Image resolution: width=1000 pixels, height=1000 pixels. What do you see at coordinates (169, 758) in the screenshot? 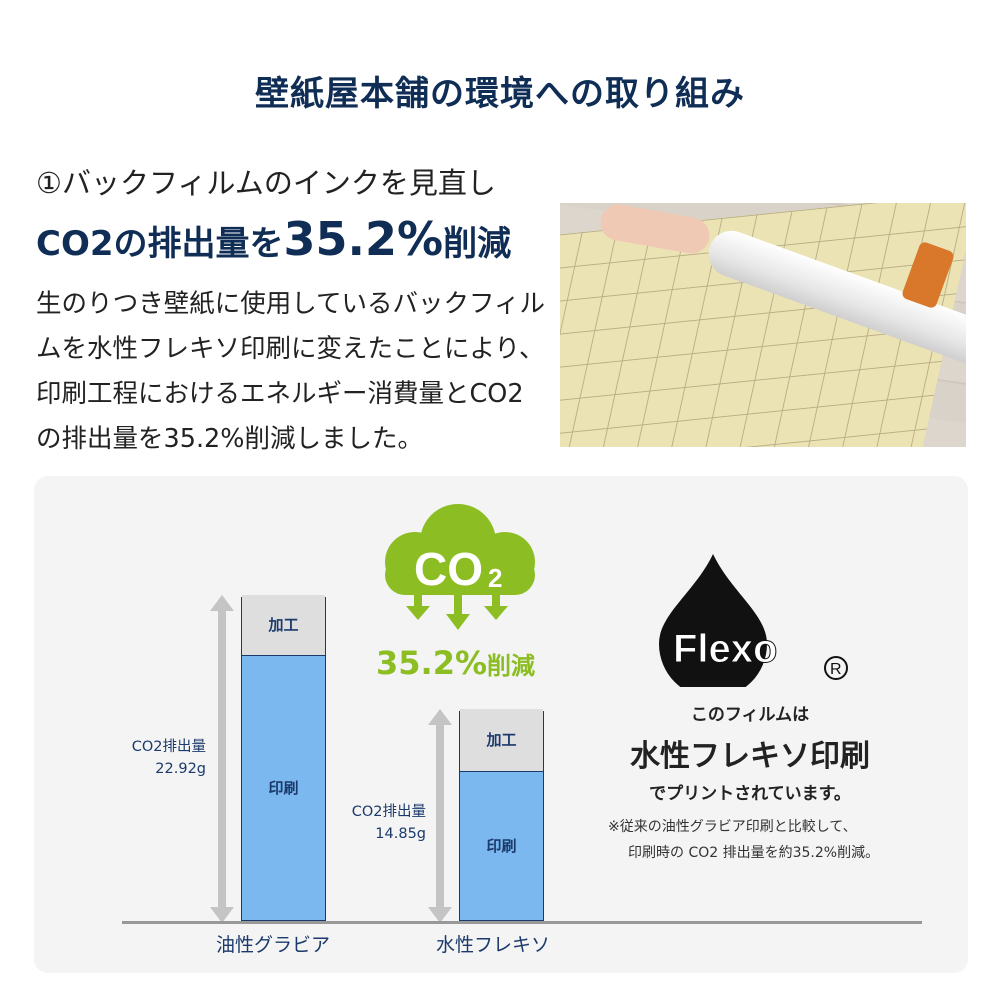
I see `total-label: CO2排出量 22.92g` at bounding box center [169, 758].